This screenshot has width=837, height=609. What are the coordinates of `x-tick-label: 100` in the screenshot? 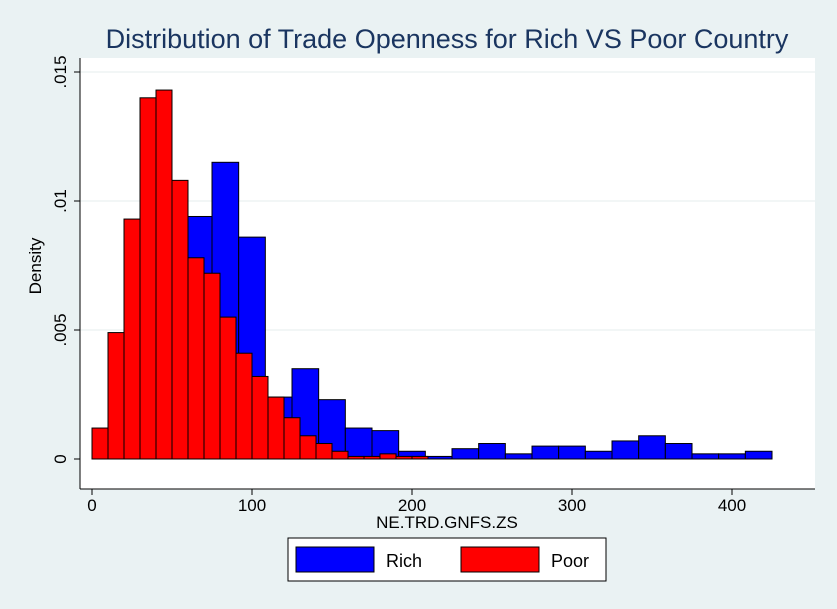 It's located at (252, 505).